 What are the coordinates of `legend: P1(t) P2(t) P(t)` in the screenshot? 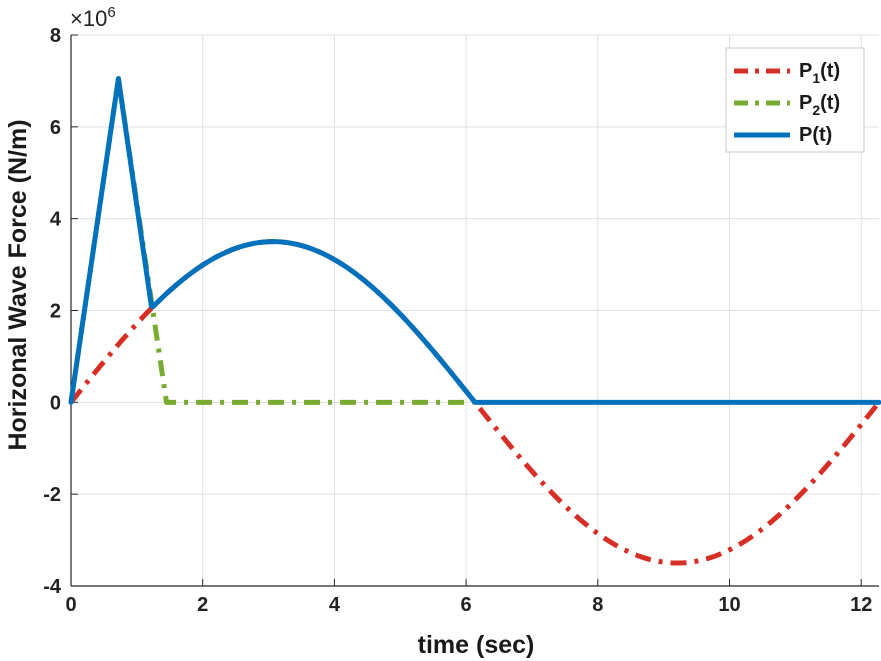 It's located at (795, 100).